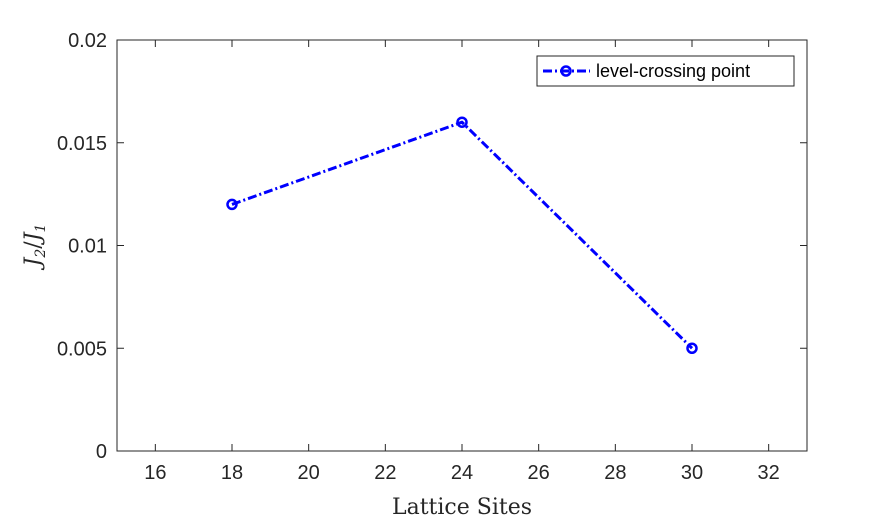 This screenshot has width=893, height=525. Describe the element at coordinates (33, 238) in the screenshot. I see `y-label-main-right: J` at that location.